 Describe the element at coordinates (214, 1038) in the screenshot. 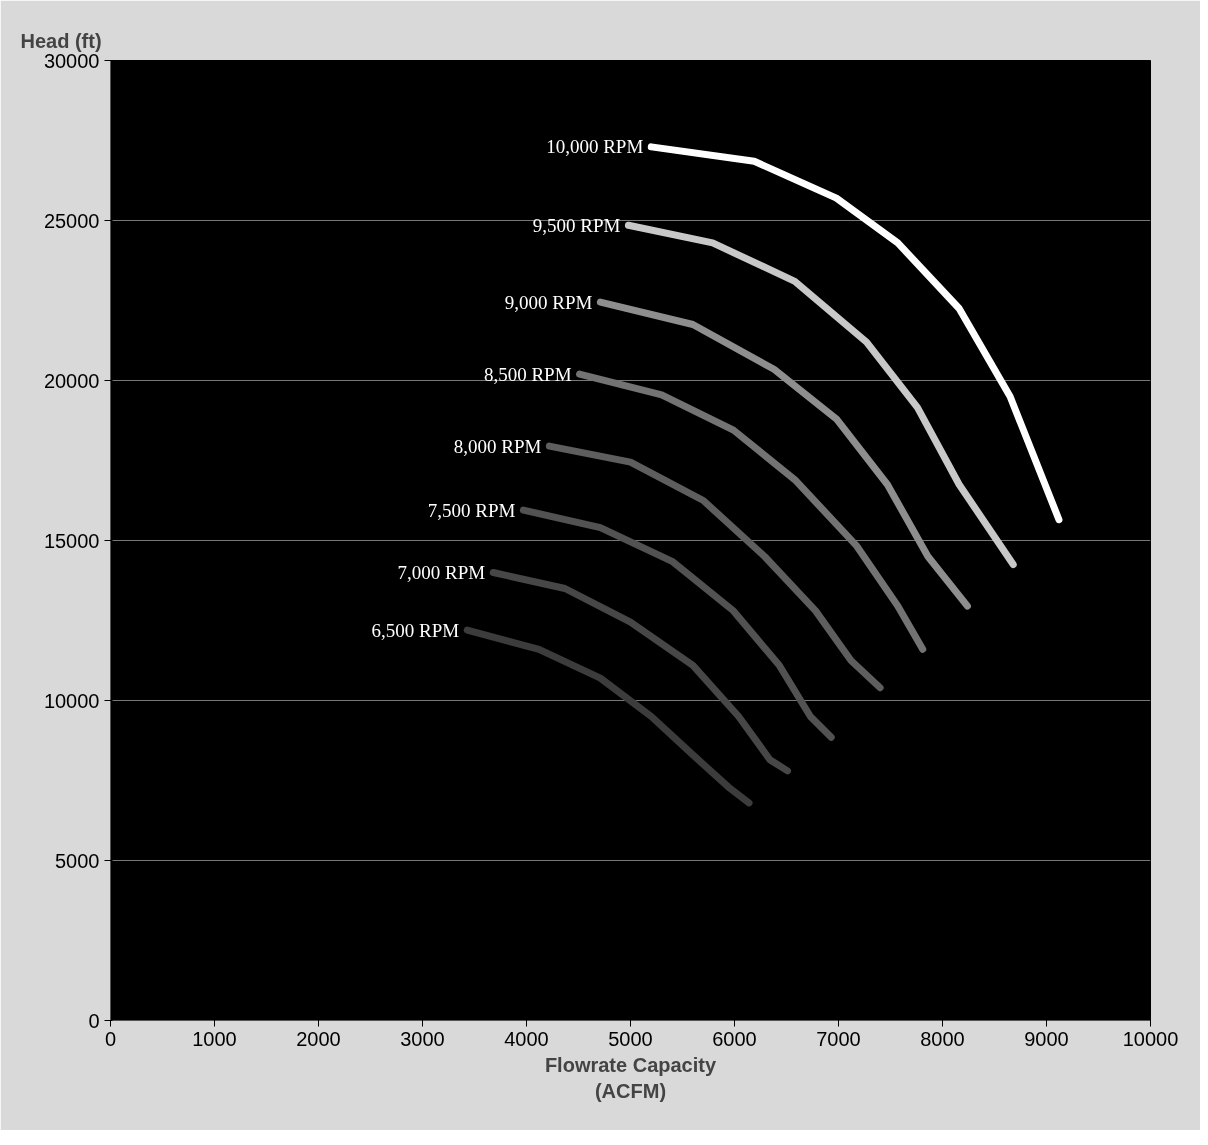

I see `x-tick-label: 1000` at that location.